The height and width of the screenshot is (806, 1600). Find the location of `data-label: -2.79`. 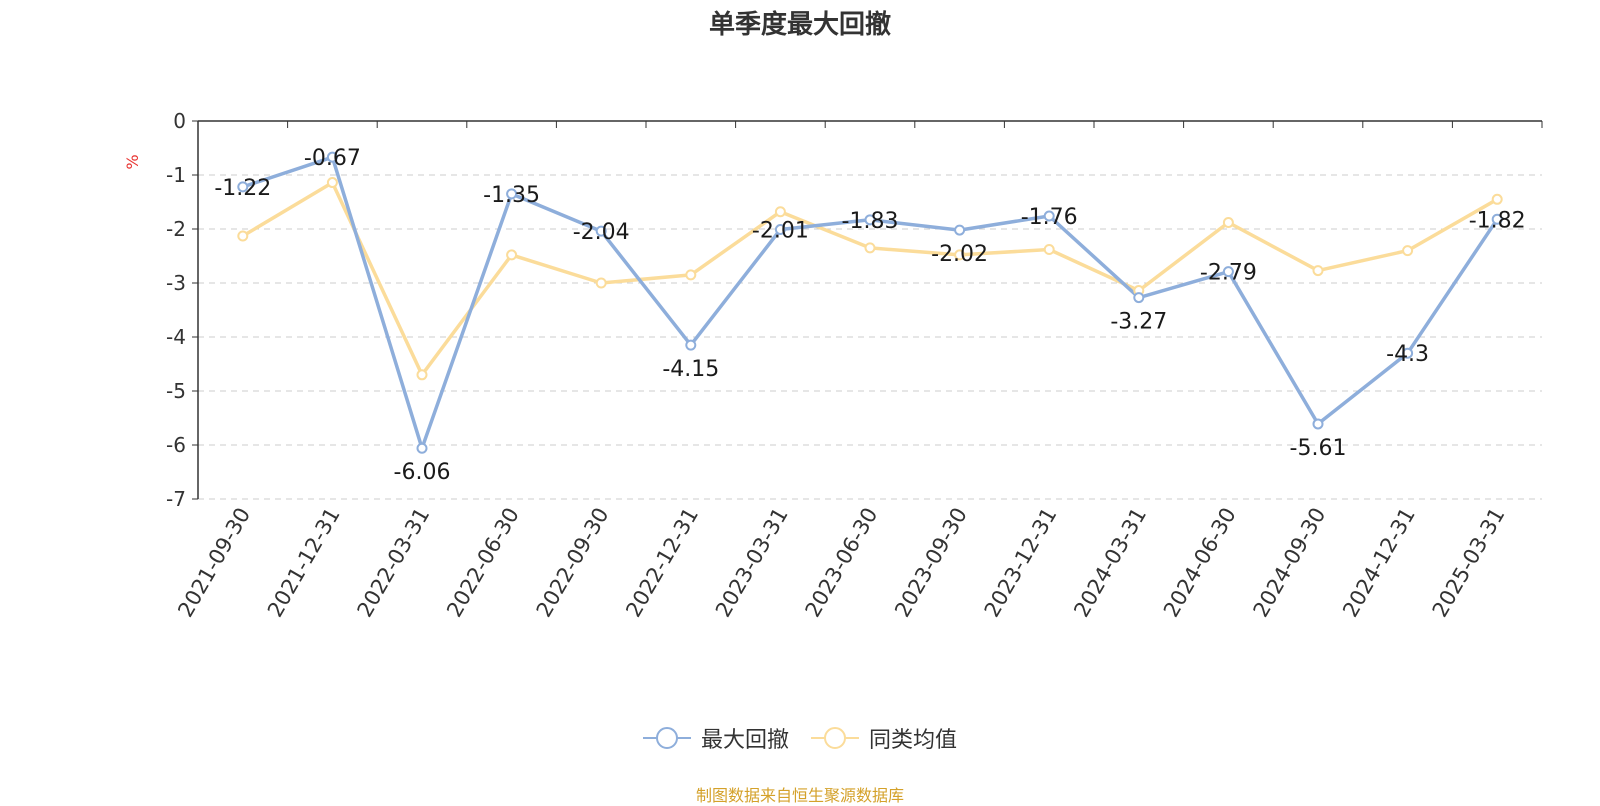

data-label: -2.79 is located at coordinates (1228, 273).